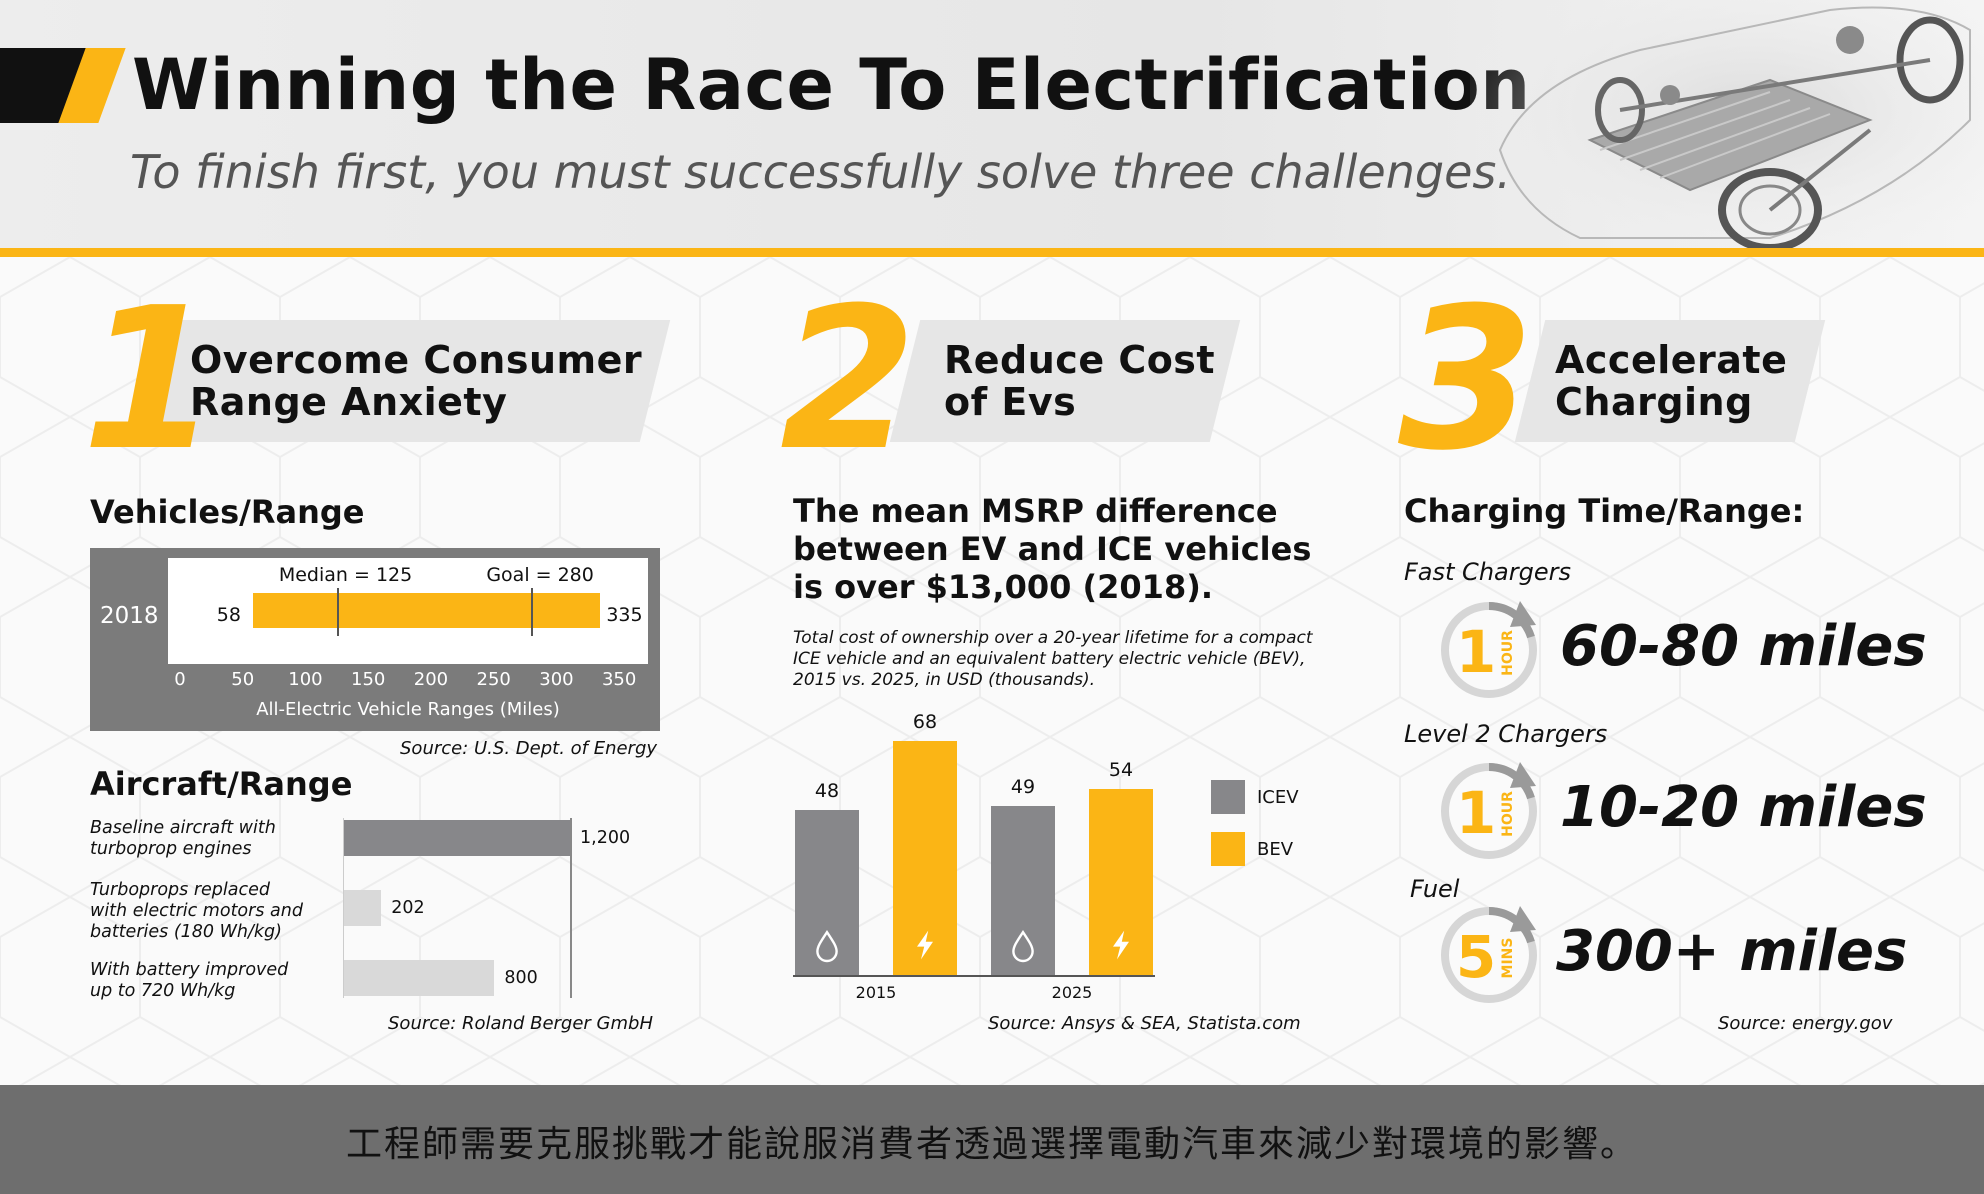 This screenshot has height=1194, width=1984. What do you see at coordinates (368, 679) in the screenshot?
I see `x-tick-label: 150` at bounding box center [368, 679].